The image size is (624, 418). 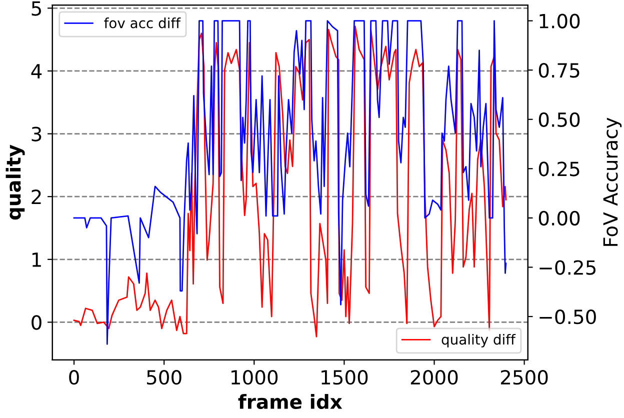 I want to click on y2-tick-label: 1.00, so click(x=560, y=21).